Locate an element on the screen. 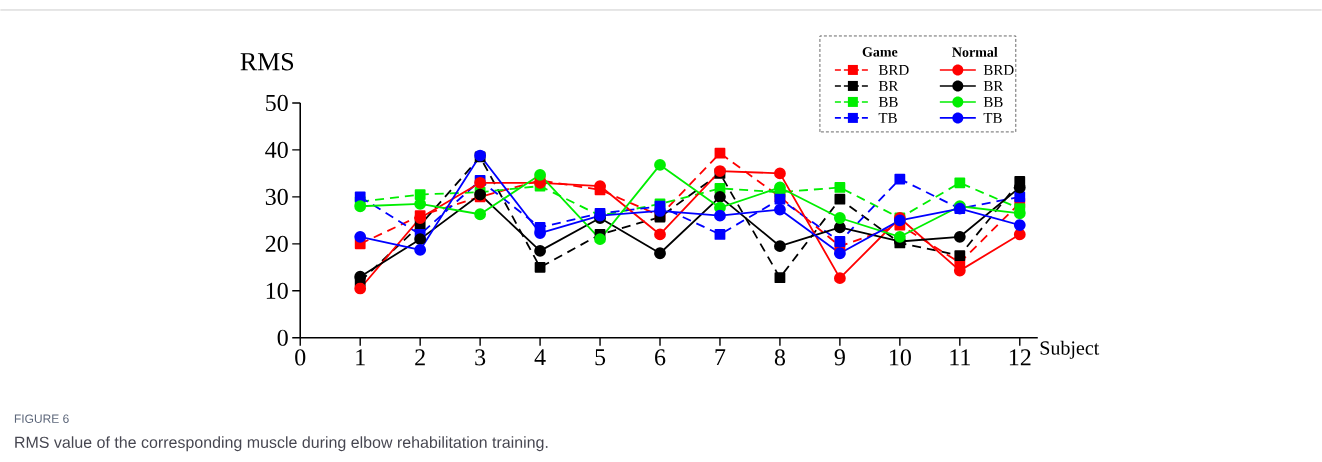 Image resolution: width=1322 pixels, height=462 pixels. x-tick-label: 1 is located at coordinates (360, 357).